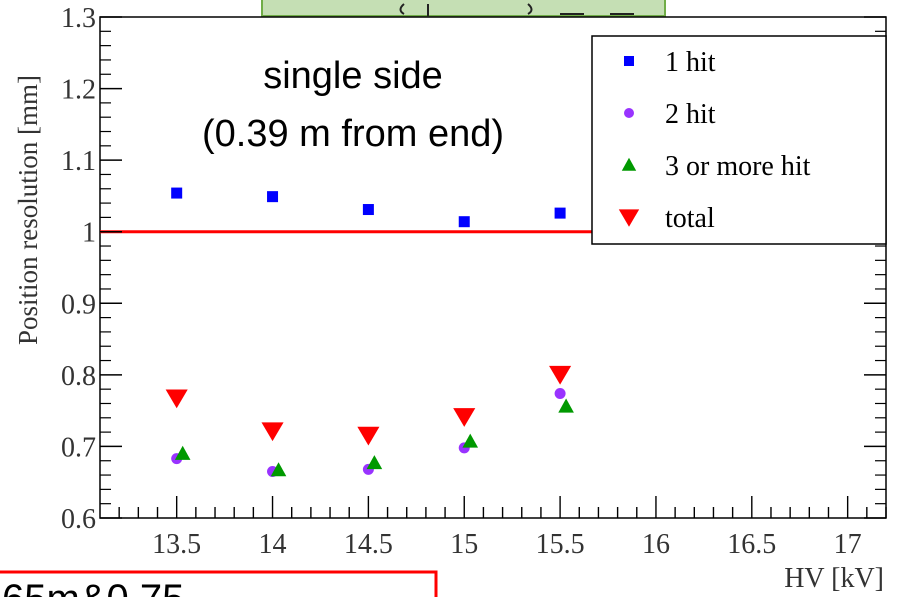  What do you see at coordinates (176, 544) in the screenshot?
I see `x-tick-label: 13.5` at bounding box center [176, 544].